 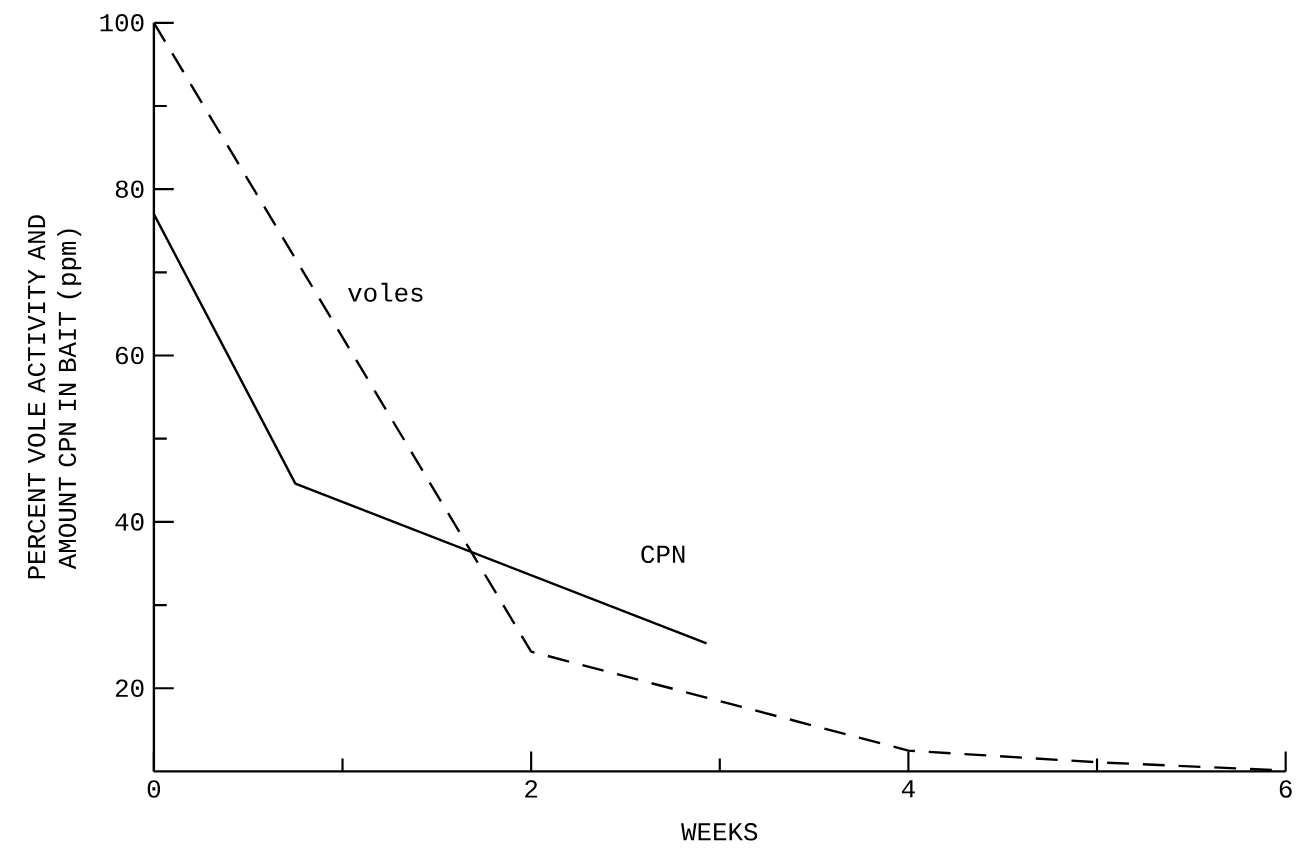 I want to click on y-axis-title: PERCENT VOLE ACTIVITY AND AMOUNT CPN IN BAIT (ppm), so click(x=54, y=397).